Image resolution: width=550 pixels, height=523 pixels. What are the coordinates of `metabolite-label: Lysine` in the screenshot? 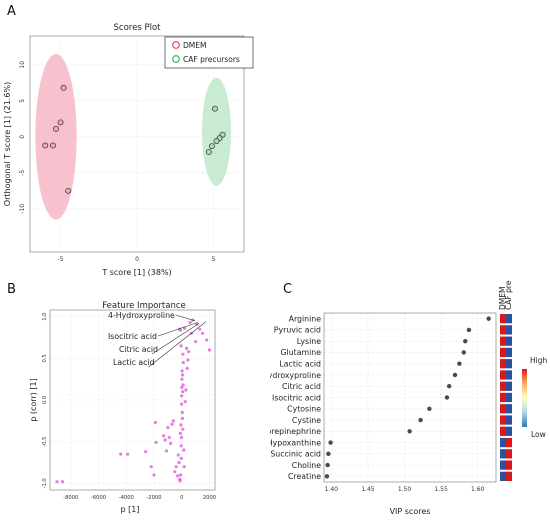 It's located at (309, 341).